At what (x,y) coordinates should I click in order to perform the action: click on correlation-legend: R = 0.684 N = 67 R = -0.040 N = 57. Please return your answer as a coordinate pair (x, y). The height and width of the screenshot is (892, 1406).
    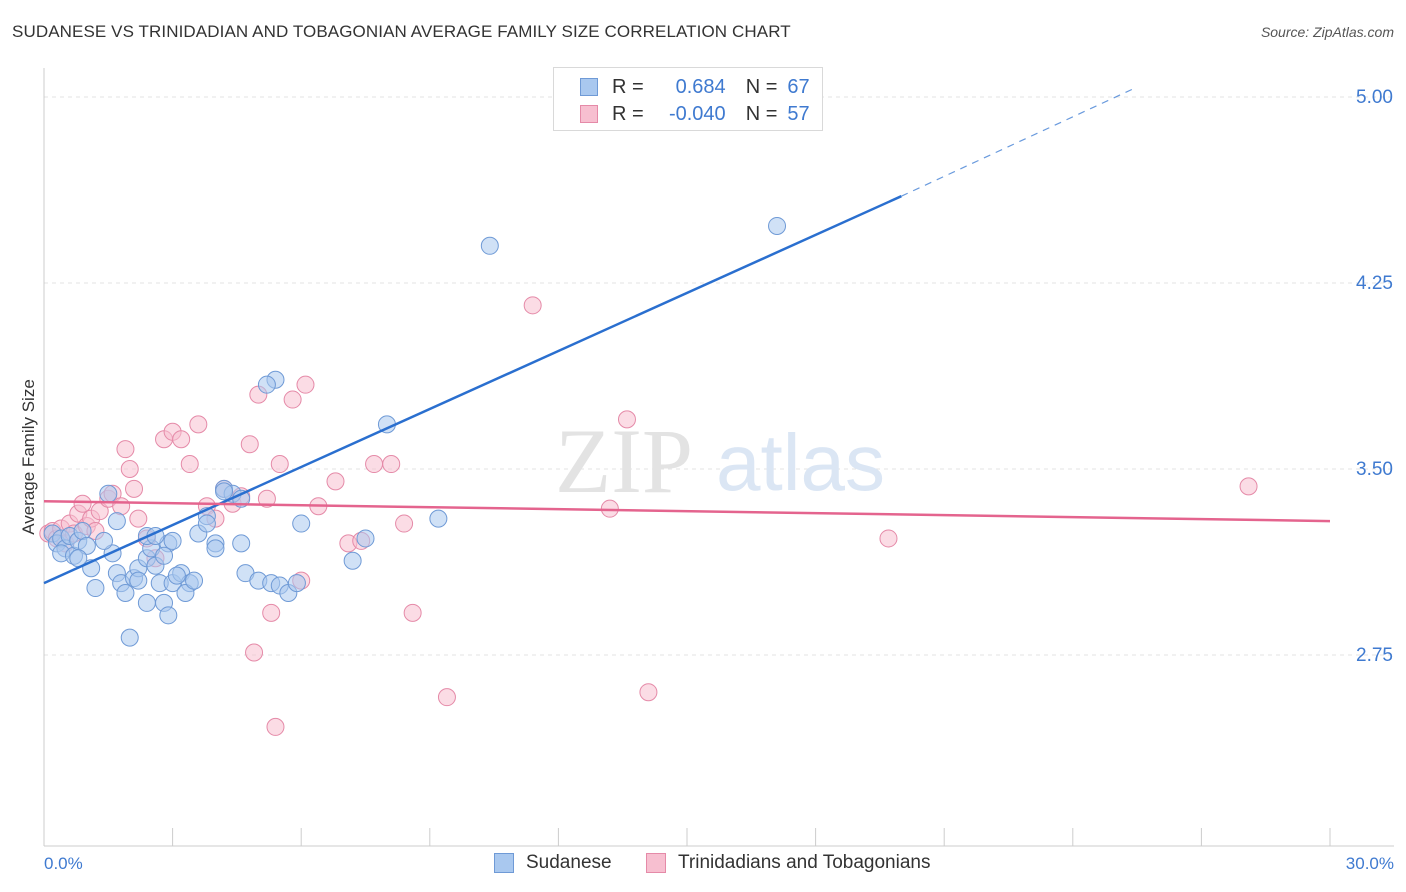
    Looking at the image, I should click on (688, 99).